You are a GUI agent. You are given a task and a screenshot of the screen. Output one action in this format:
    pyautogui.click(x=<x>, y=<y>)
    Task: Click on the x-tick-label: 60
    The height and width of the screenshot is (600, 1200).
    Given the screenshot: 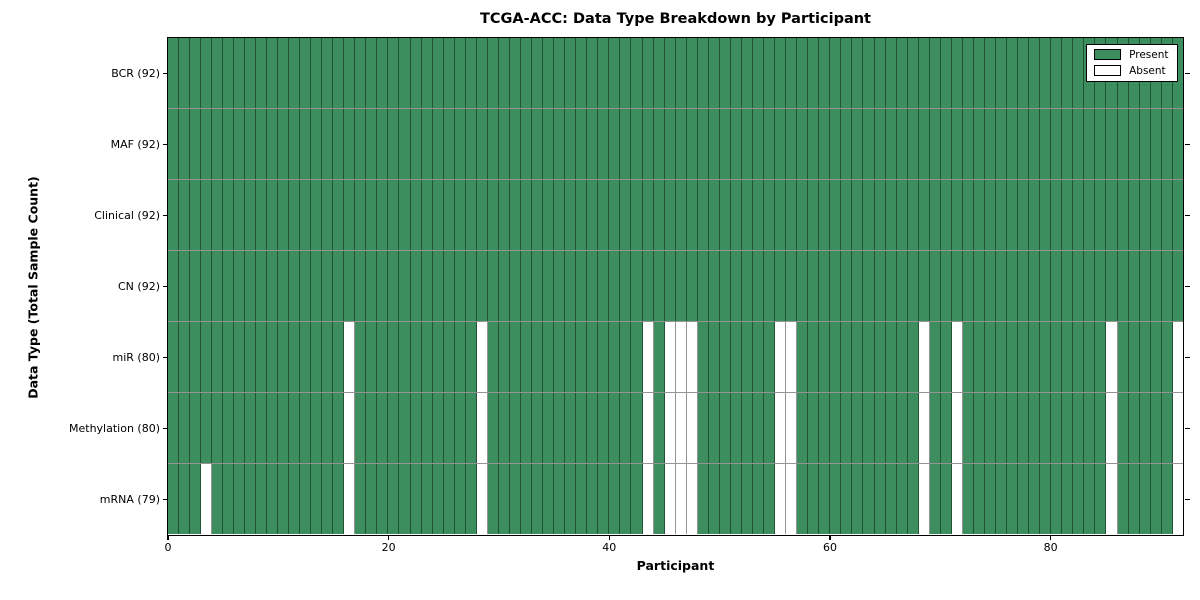 What is the action you would take?
    pyautogui.click(x=829, y=547)
    